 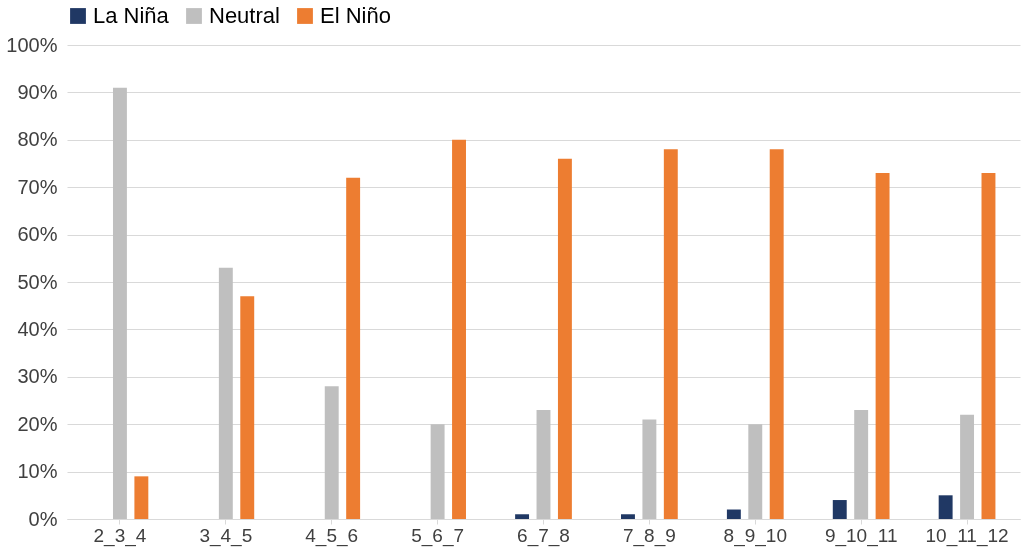 What do you see at coordinates (120, 535) in the screenshot?
I see `x-tick-label: 2_3_4` at bounding box center [120, 535].